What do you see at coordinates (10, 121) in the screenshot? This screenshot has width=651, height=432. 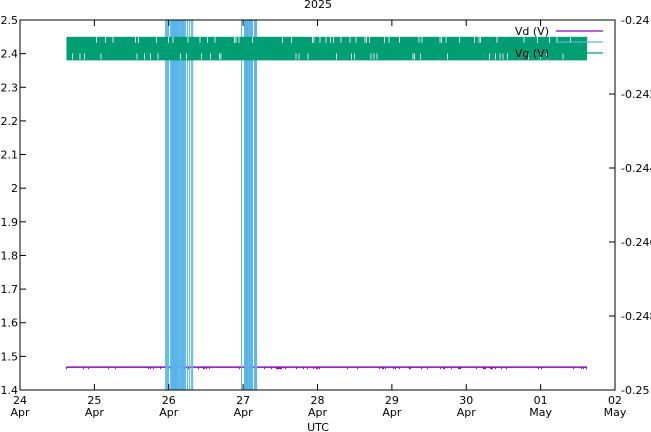 I see `y-tick-label: 2.2` at bounding box center [10, 121].